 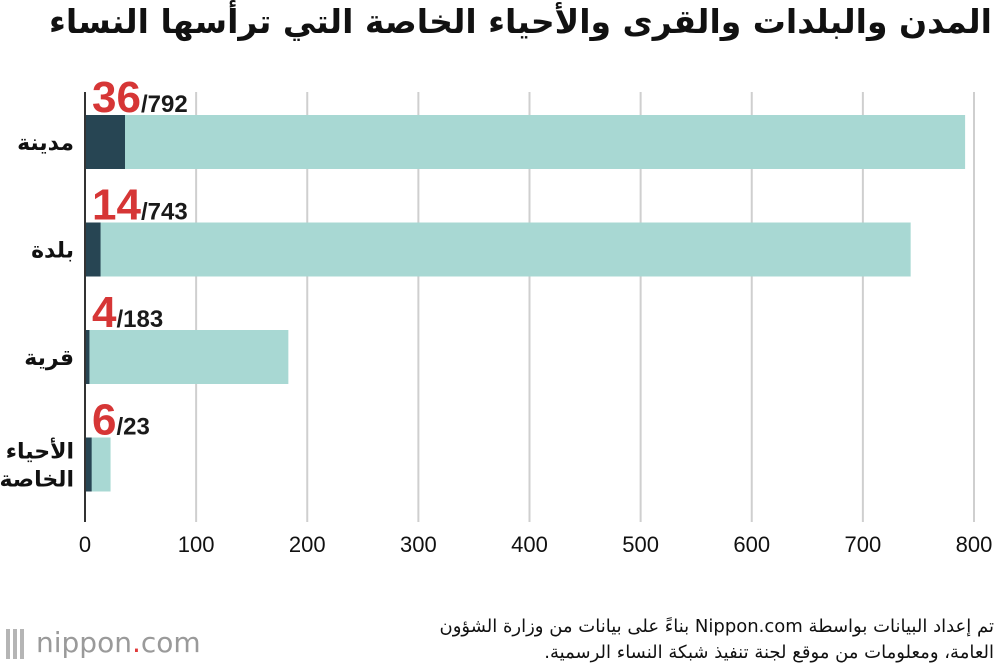 What do you see at coordinates (52, 251) in the screenshot?
I see `category-label: بلدة` at bounding box center [52, 251].